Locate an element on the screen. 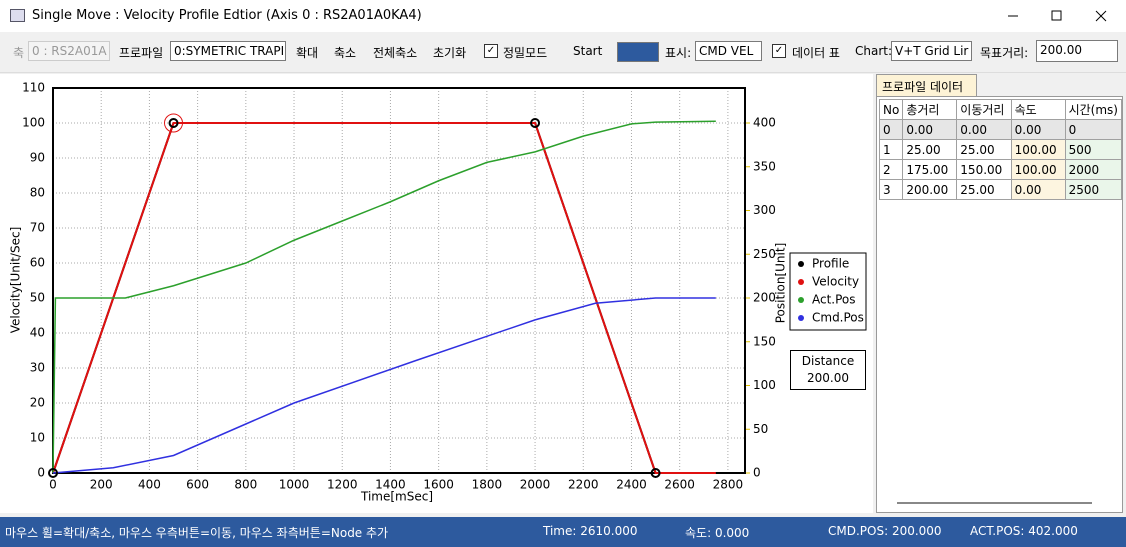 This screenshot has width=1126, height=547. combo: 0 : RS2A01A is located at coordinates (69, 51).